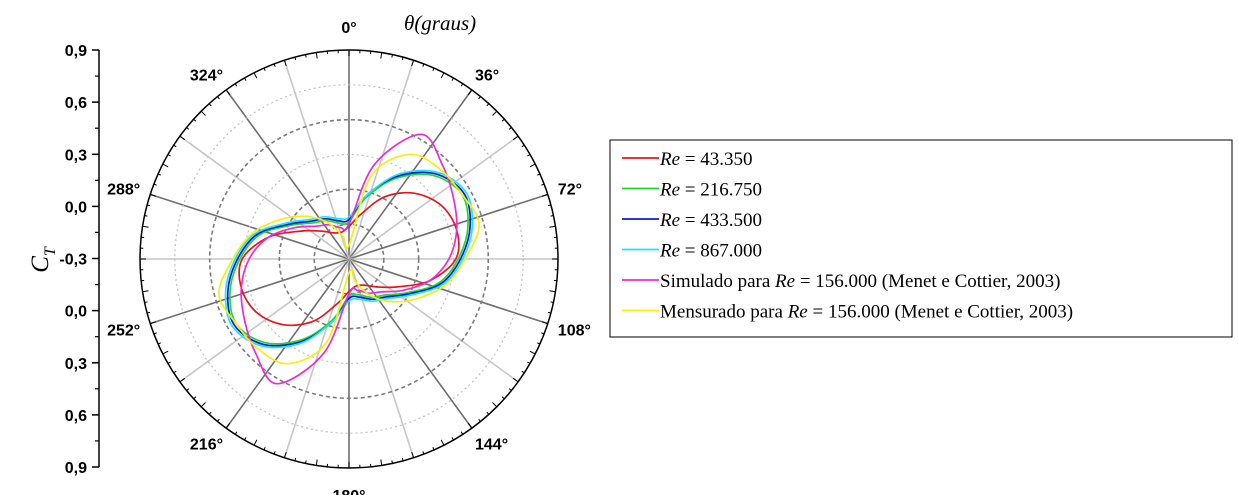 The image size is (1239, 495). Describe the element at coordinates (440, 23) in the screenshot. I see `angle-axis-title: θ(graus)` at that location.